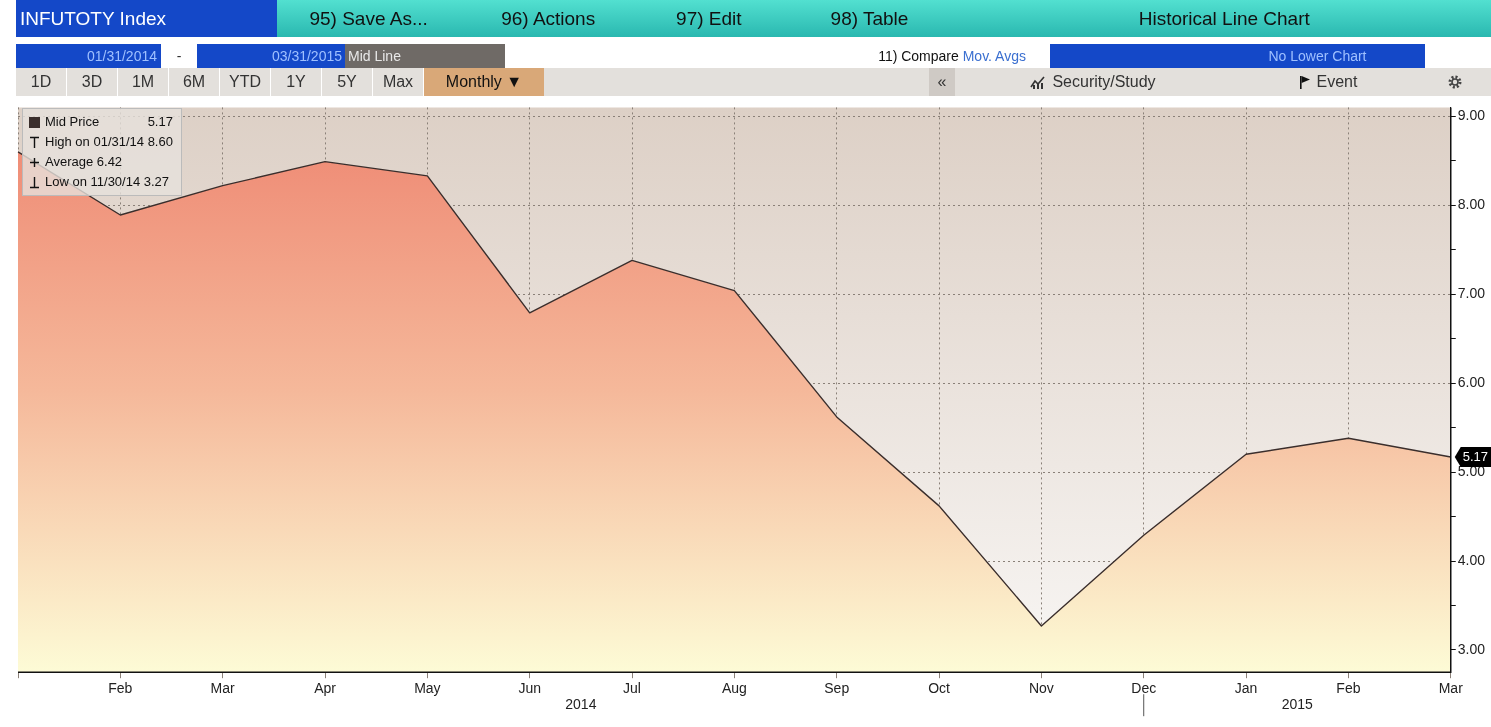  What do you see at coordinates (425, 56) in the screenshot?
I see `text: Mid Line` at bounding box center [425, 56].